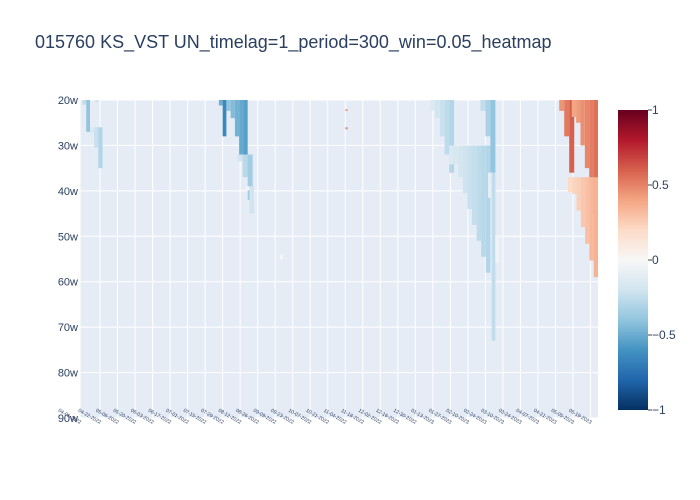  Describe the element at coordinates (68, 192) in the screenshot. I see `y-tick-label: 40w` at that location.